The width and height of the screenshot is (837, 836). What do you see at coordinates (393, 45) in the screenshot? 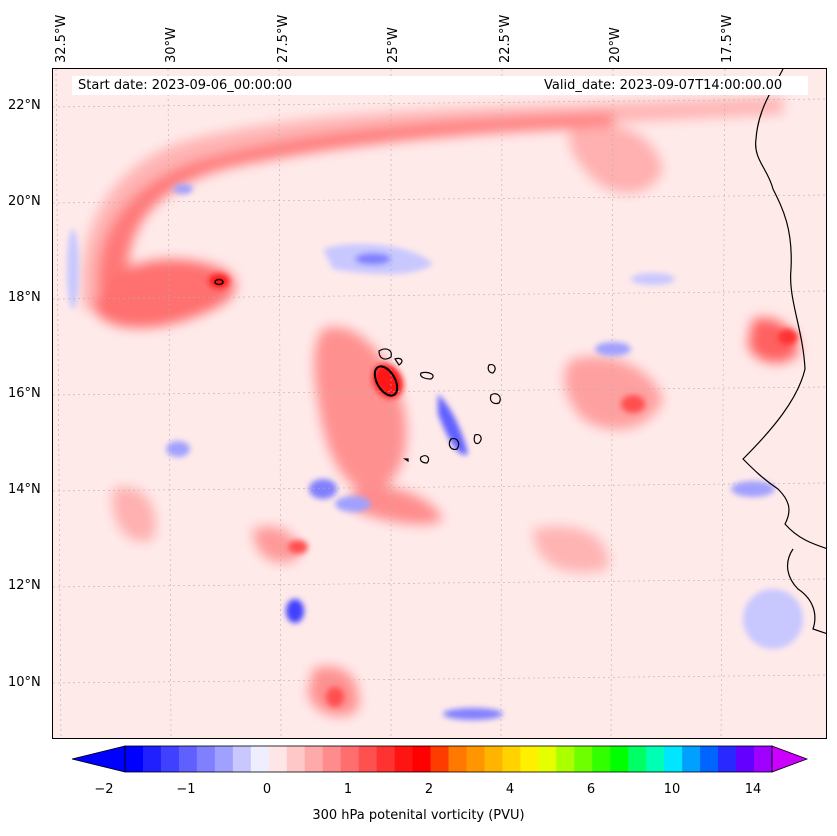
I see `lon-label: 25°W` at bounding box center [393, 45].